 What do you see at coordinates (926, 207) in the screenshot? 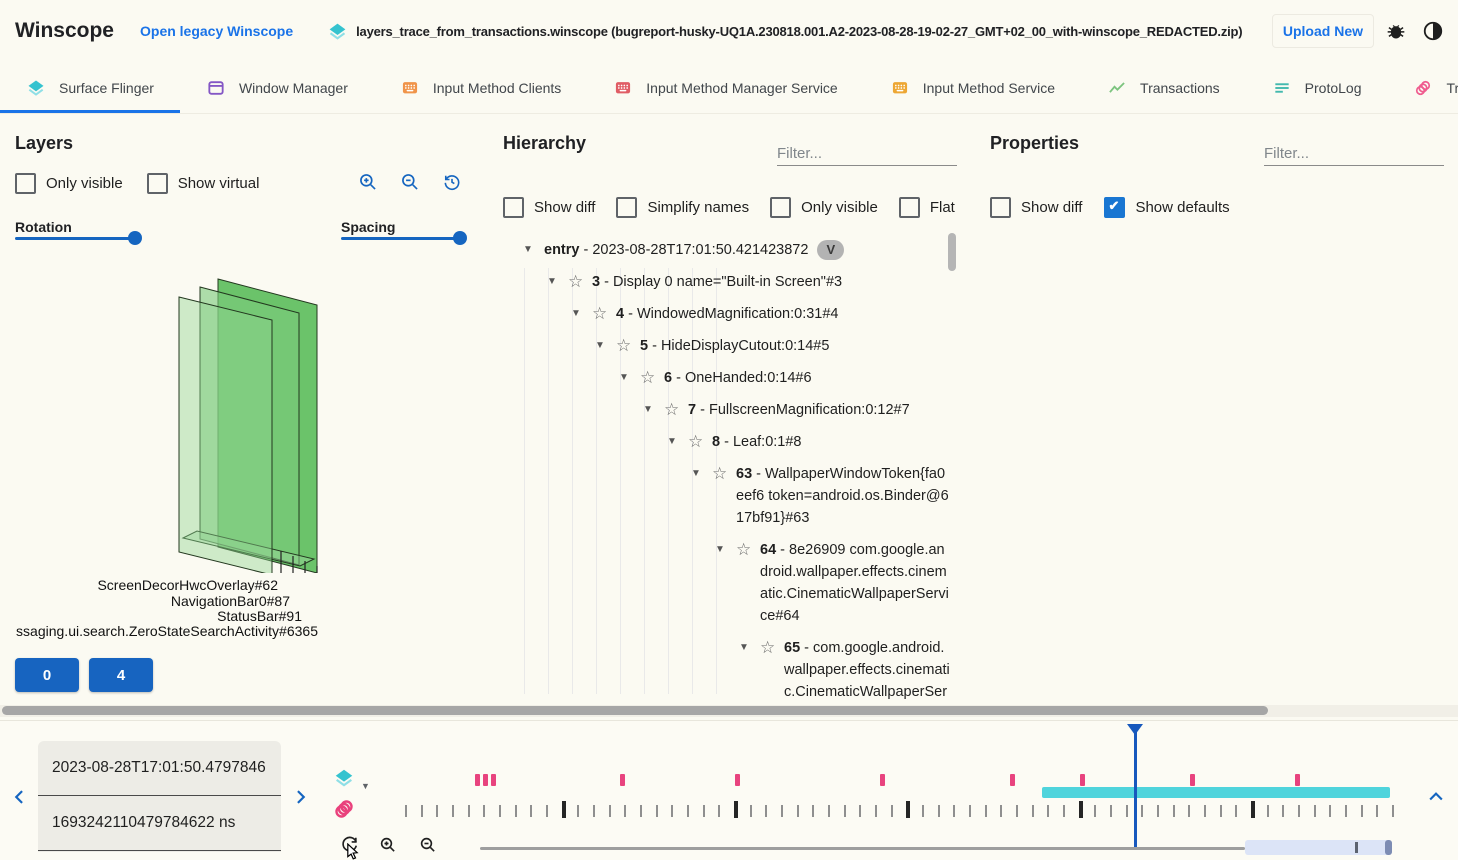
I see `checkbox-flat: Flat` at bounding box center [926, 207].